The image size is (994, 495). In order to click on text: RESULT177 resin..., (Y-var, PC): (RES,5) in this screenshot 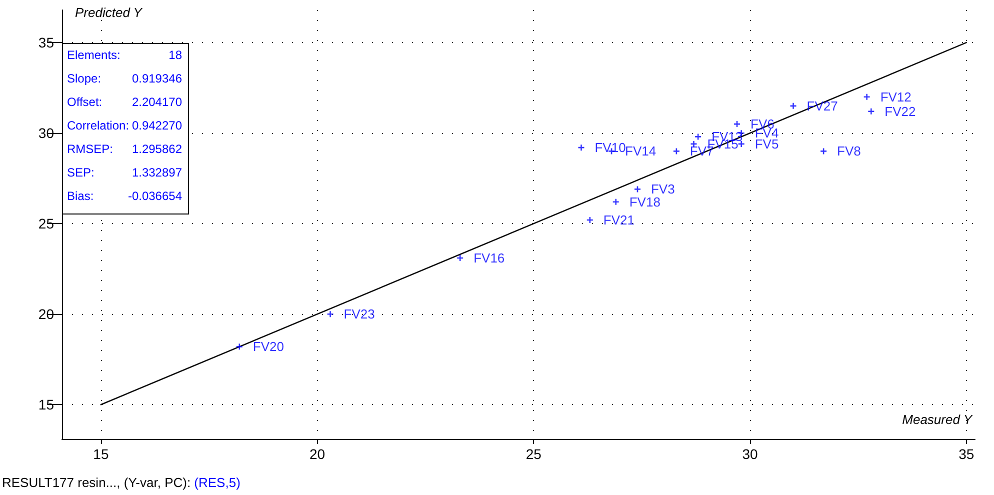, I will do `click(121, 482)`.